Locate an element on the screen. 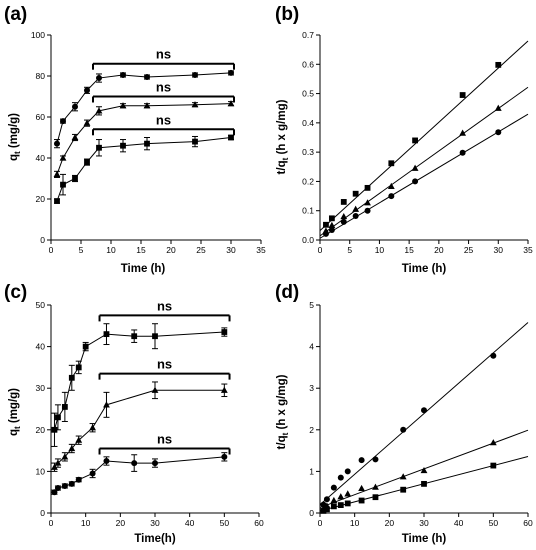 This screenshot has width=536, height=550. y-tick-label: 100 is located at coordinates (38, 35).